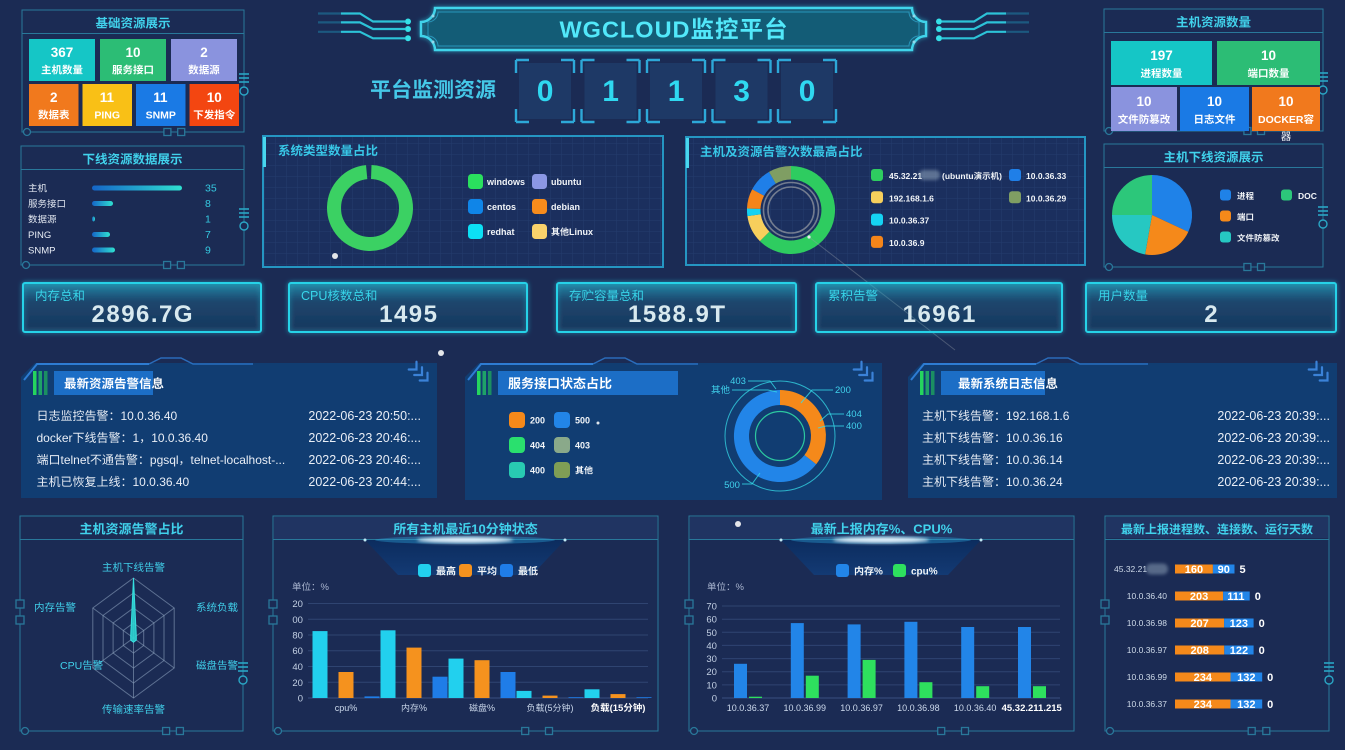 This screenshot has height=750, width=1345. What do you see at coordinates (1161, 55) in the screenshot?
I see `svg-text: 197` at bounding box center [1161, 55].